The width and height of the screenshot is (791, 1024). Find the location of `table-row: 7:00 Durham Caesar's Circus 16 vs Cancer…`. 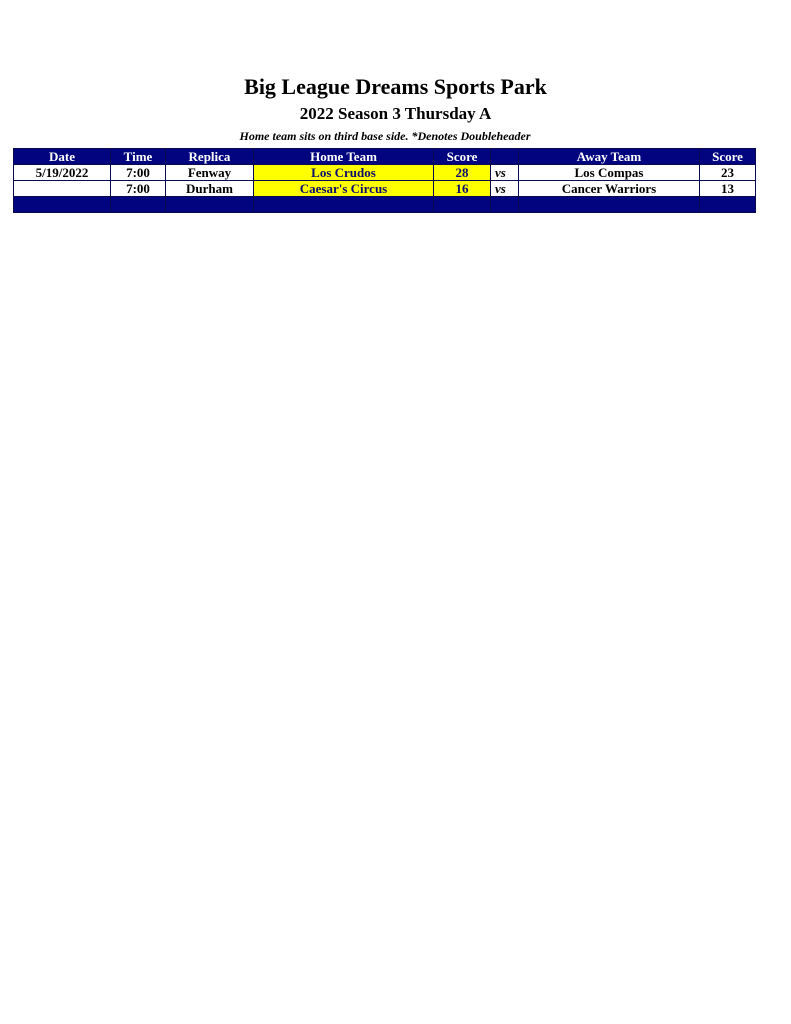

table-row: 7:00 Durham Caesar's Circus 16 vs Cancer… is located at coordinates (384, 188).